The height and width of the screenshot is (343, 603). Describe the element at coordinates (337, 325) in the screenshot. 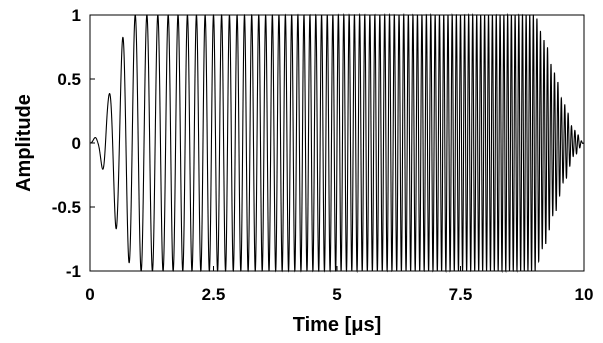

I see `x-axis-label: Time [μs]` at that location.